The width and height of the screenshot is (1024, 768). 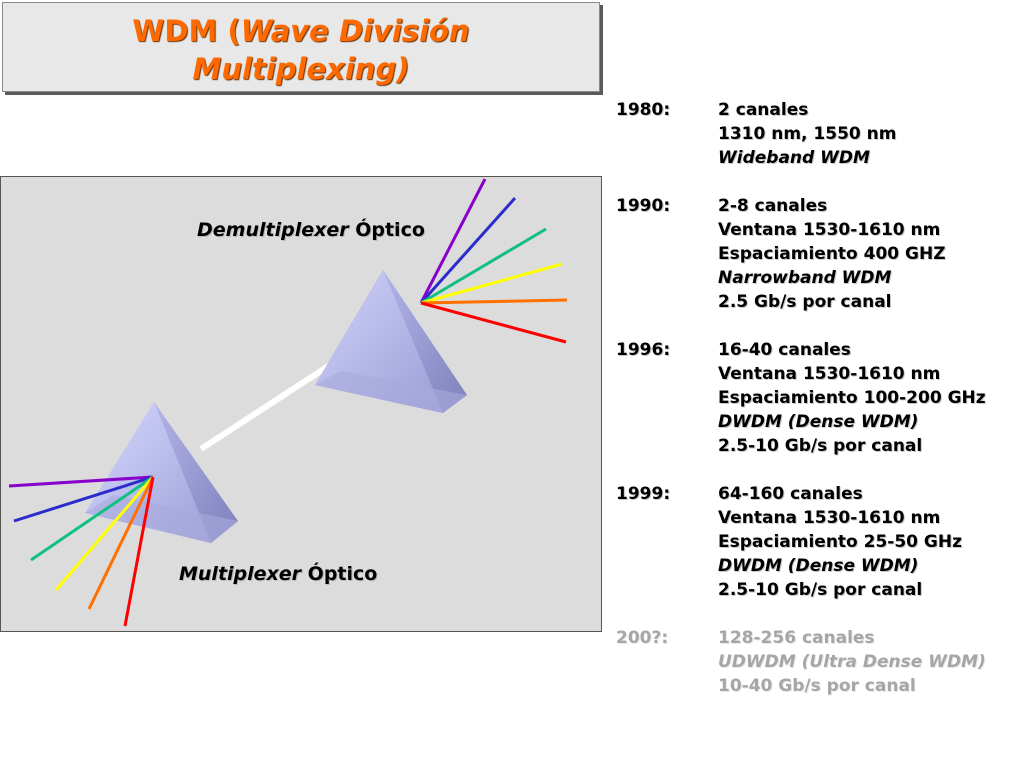 I want to click on timeline-year: 1980:, so click(x=643, y=110).